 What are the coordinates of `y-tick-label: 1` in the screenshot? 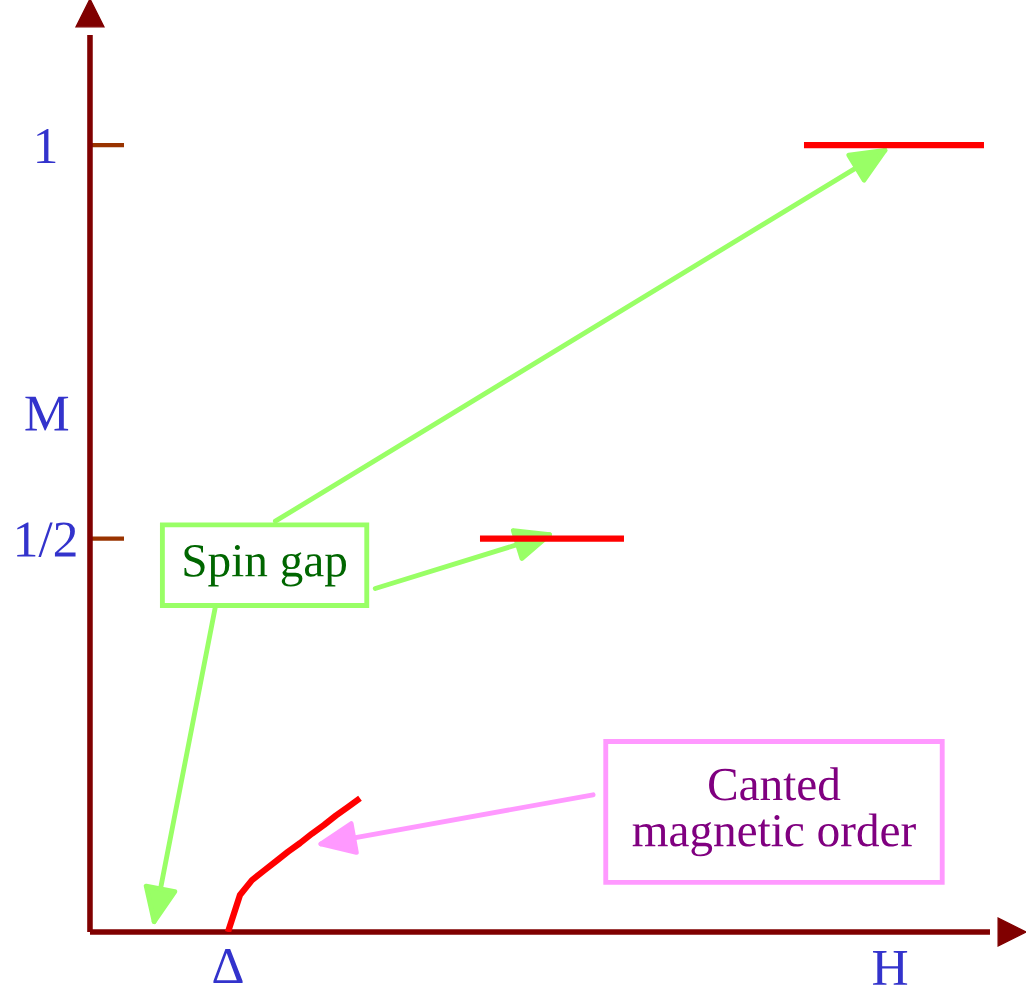 It's located at (46, 146).